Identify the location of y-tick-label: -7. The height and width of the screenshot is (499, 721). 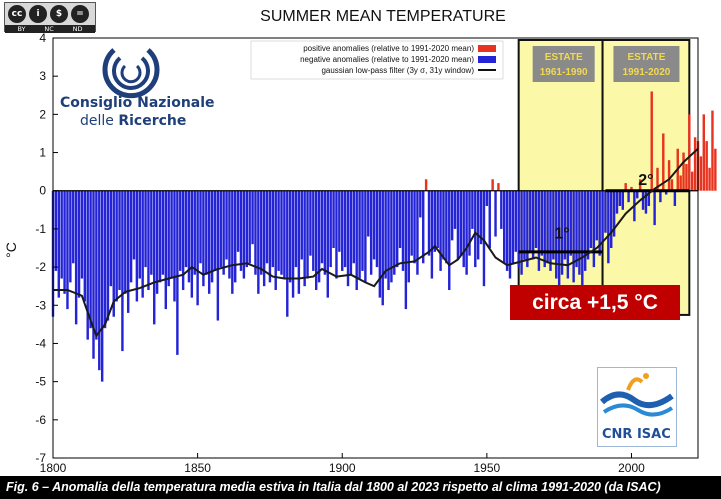
(40, 458).